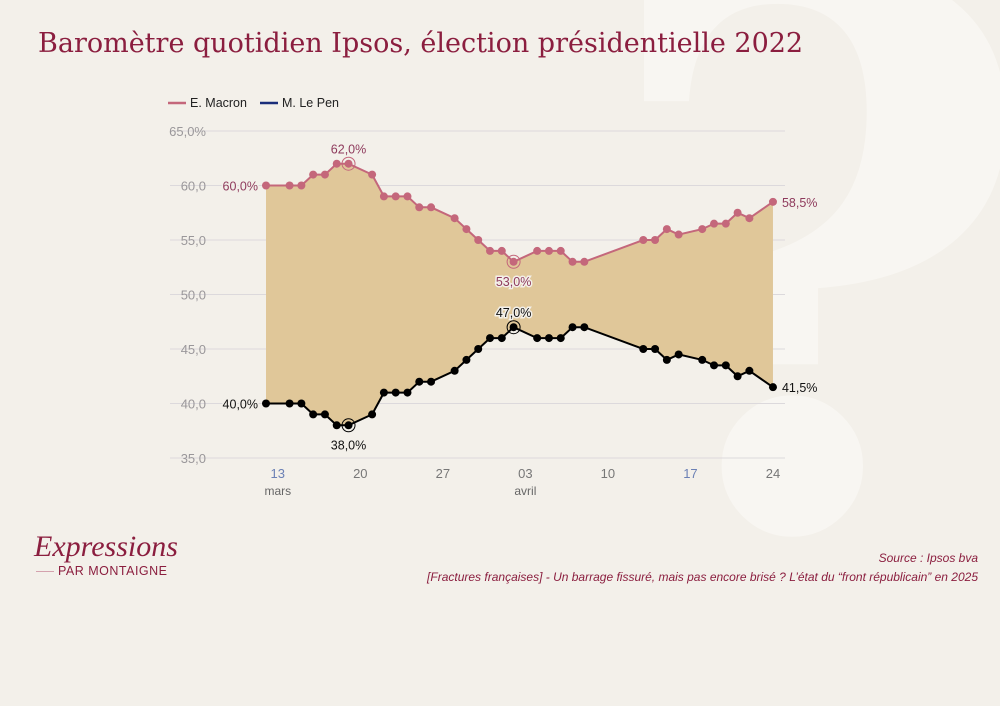 Image resolution: width=1000 pixels, height=706 pixels. I want to click on data-label: 41,5%, so click(799, 388).